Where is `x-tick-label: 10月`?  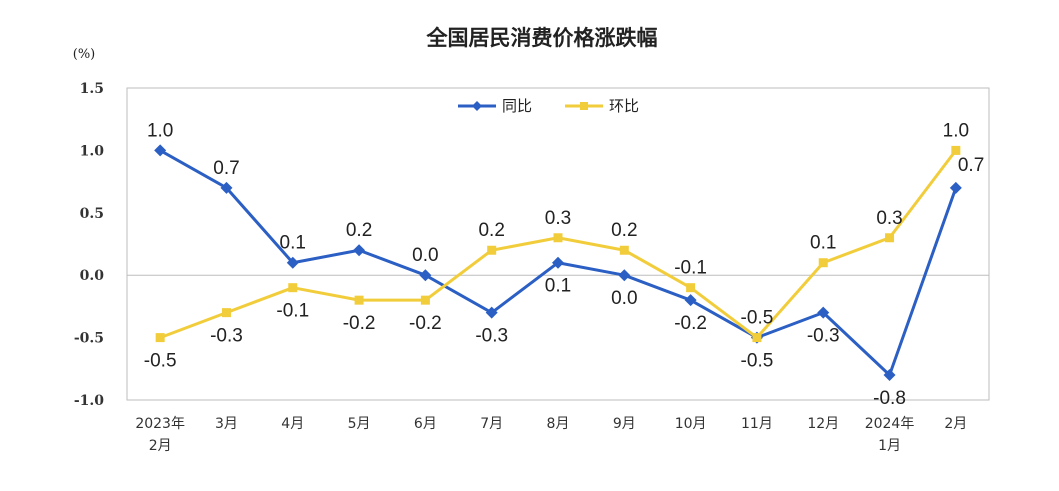 x-tick-label: 10月 is located at coordinates (691, 424).